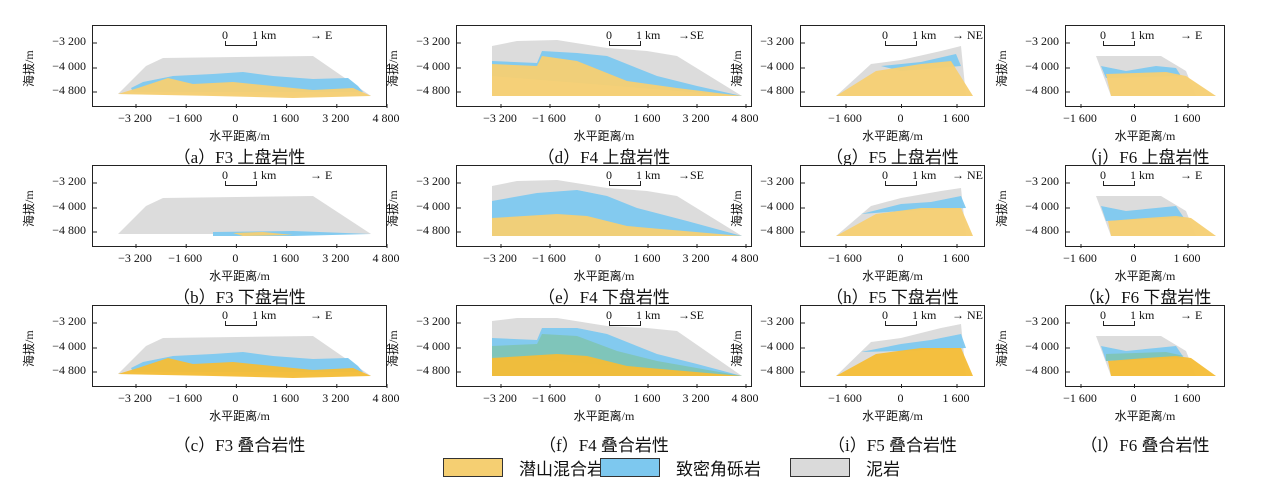 This screenshot has width=1268, height=485. I want to click on panel-caption: （d）F4 上盘岩性, so click(604, 157).